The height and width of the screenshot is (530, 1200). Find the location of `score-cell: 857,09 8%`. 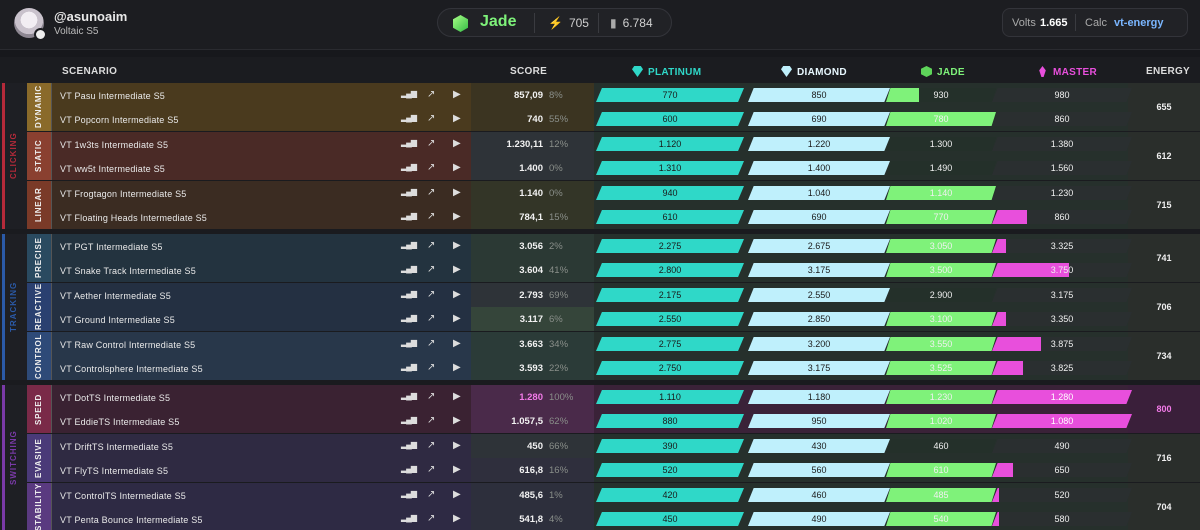

score-cell: 857,09 8% is located at coordinates (532, 95).